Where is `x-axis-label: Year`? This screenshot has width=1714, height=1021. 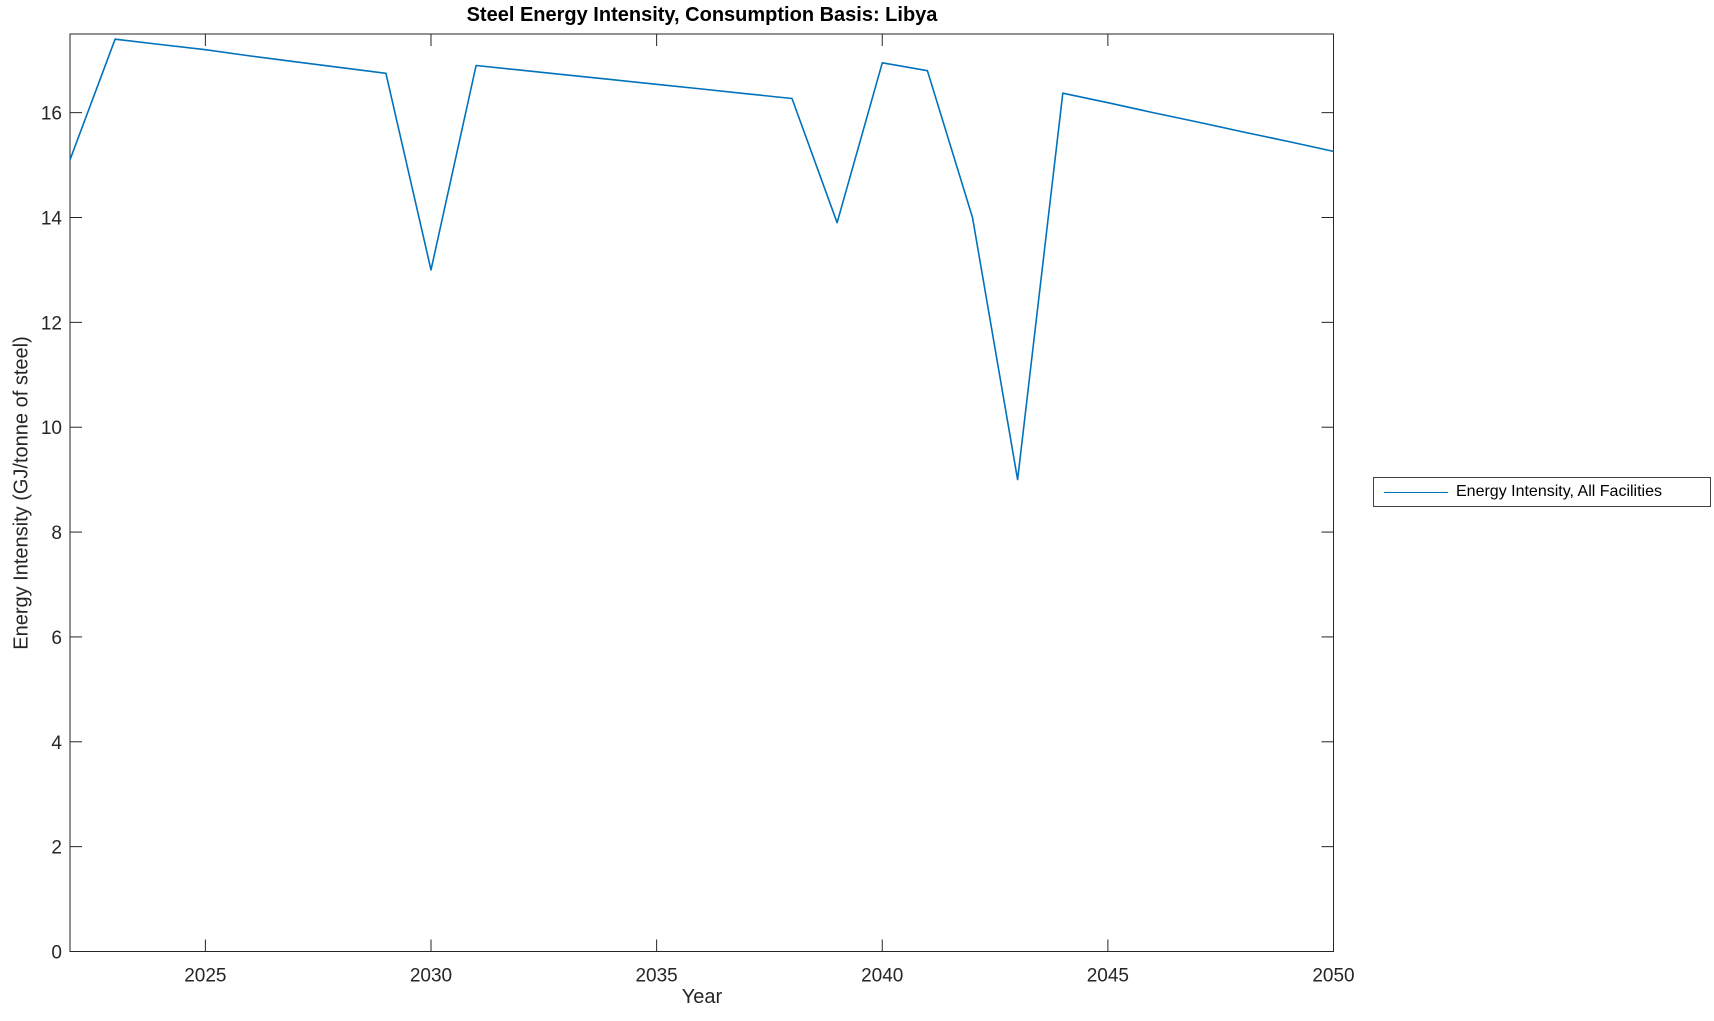 x-axis-label: Year is located at coordinates (702, 997).